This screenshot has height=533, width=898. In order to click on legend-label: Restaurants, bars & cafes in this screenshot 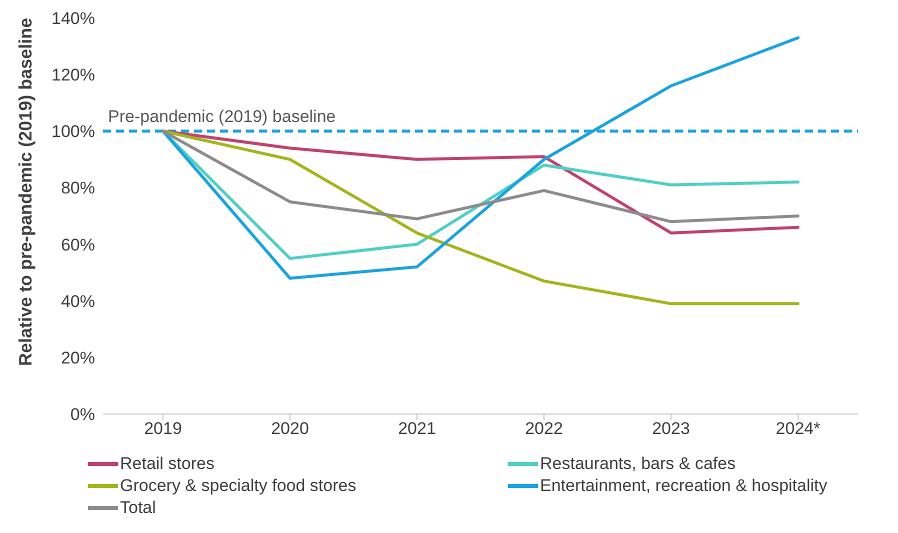, I will do `click(638, 464)`.